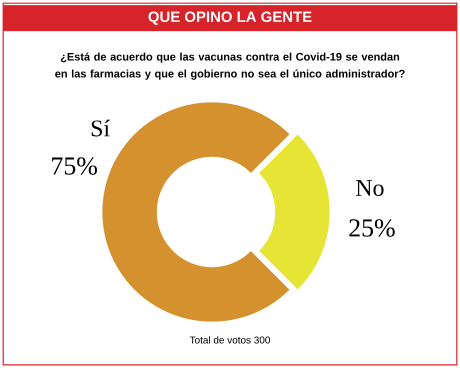 The image size is (460, 368). Describe the element at coordinates (101, 128) in the screenshot. I see `slice-label: Sí` at that location.